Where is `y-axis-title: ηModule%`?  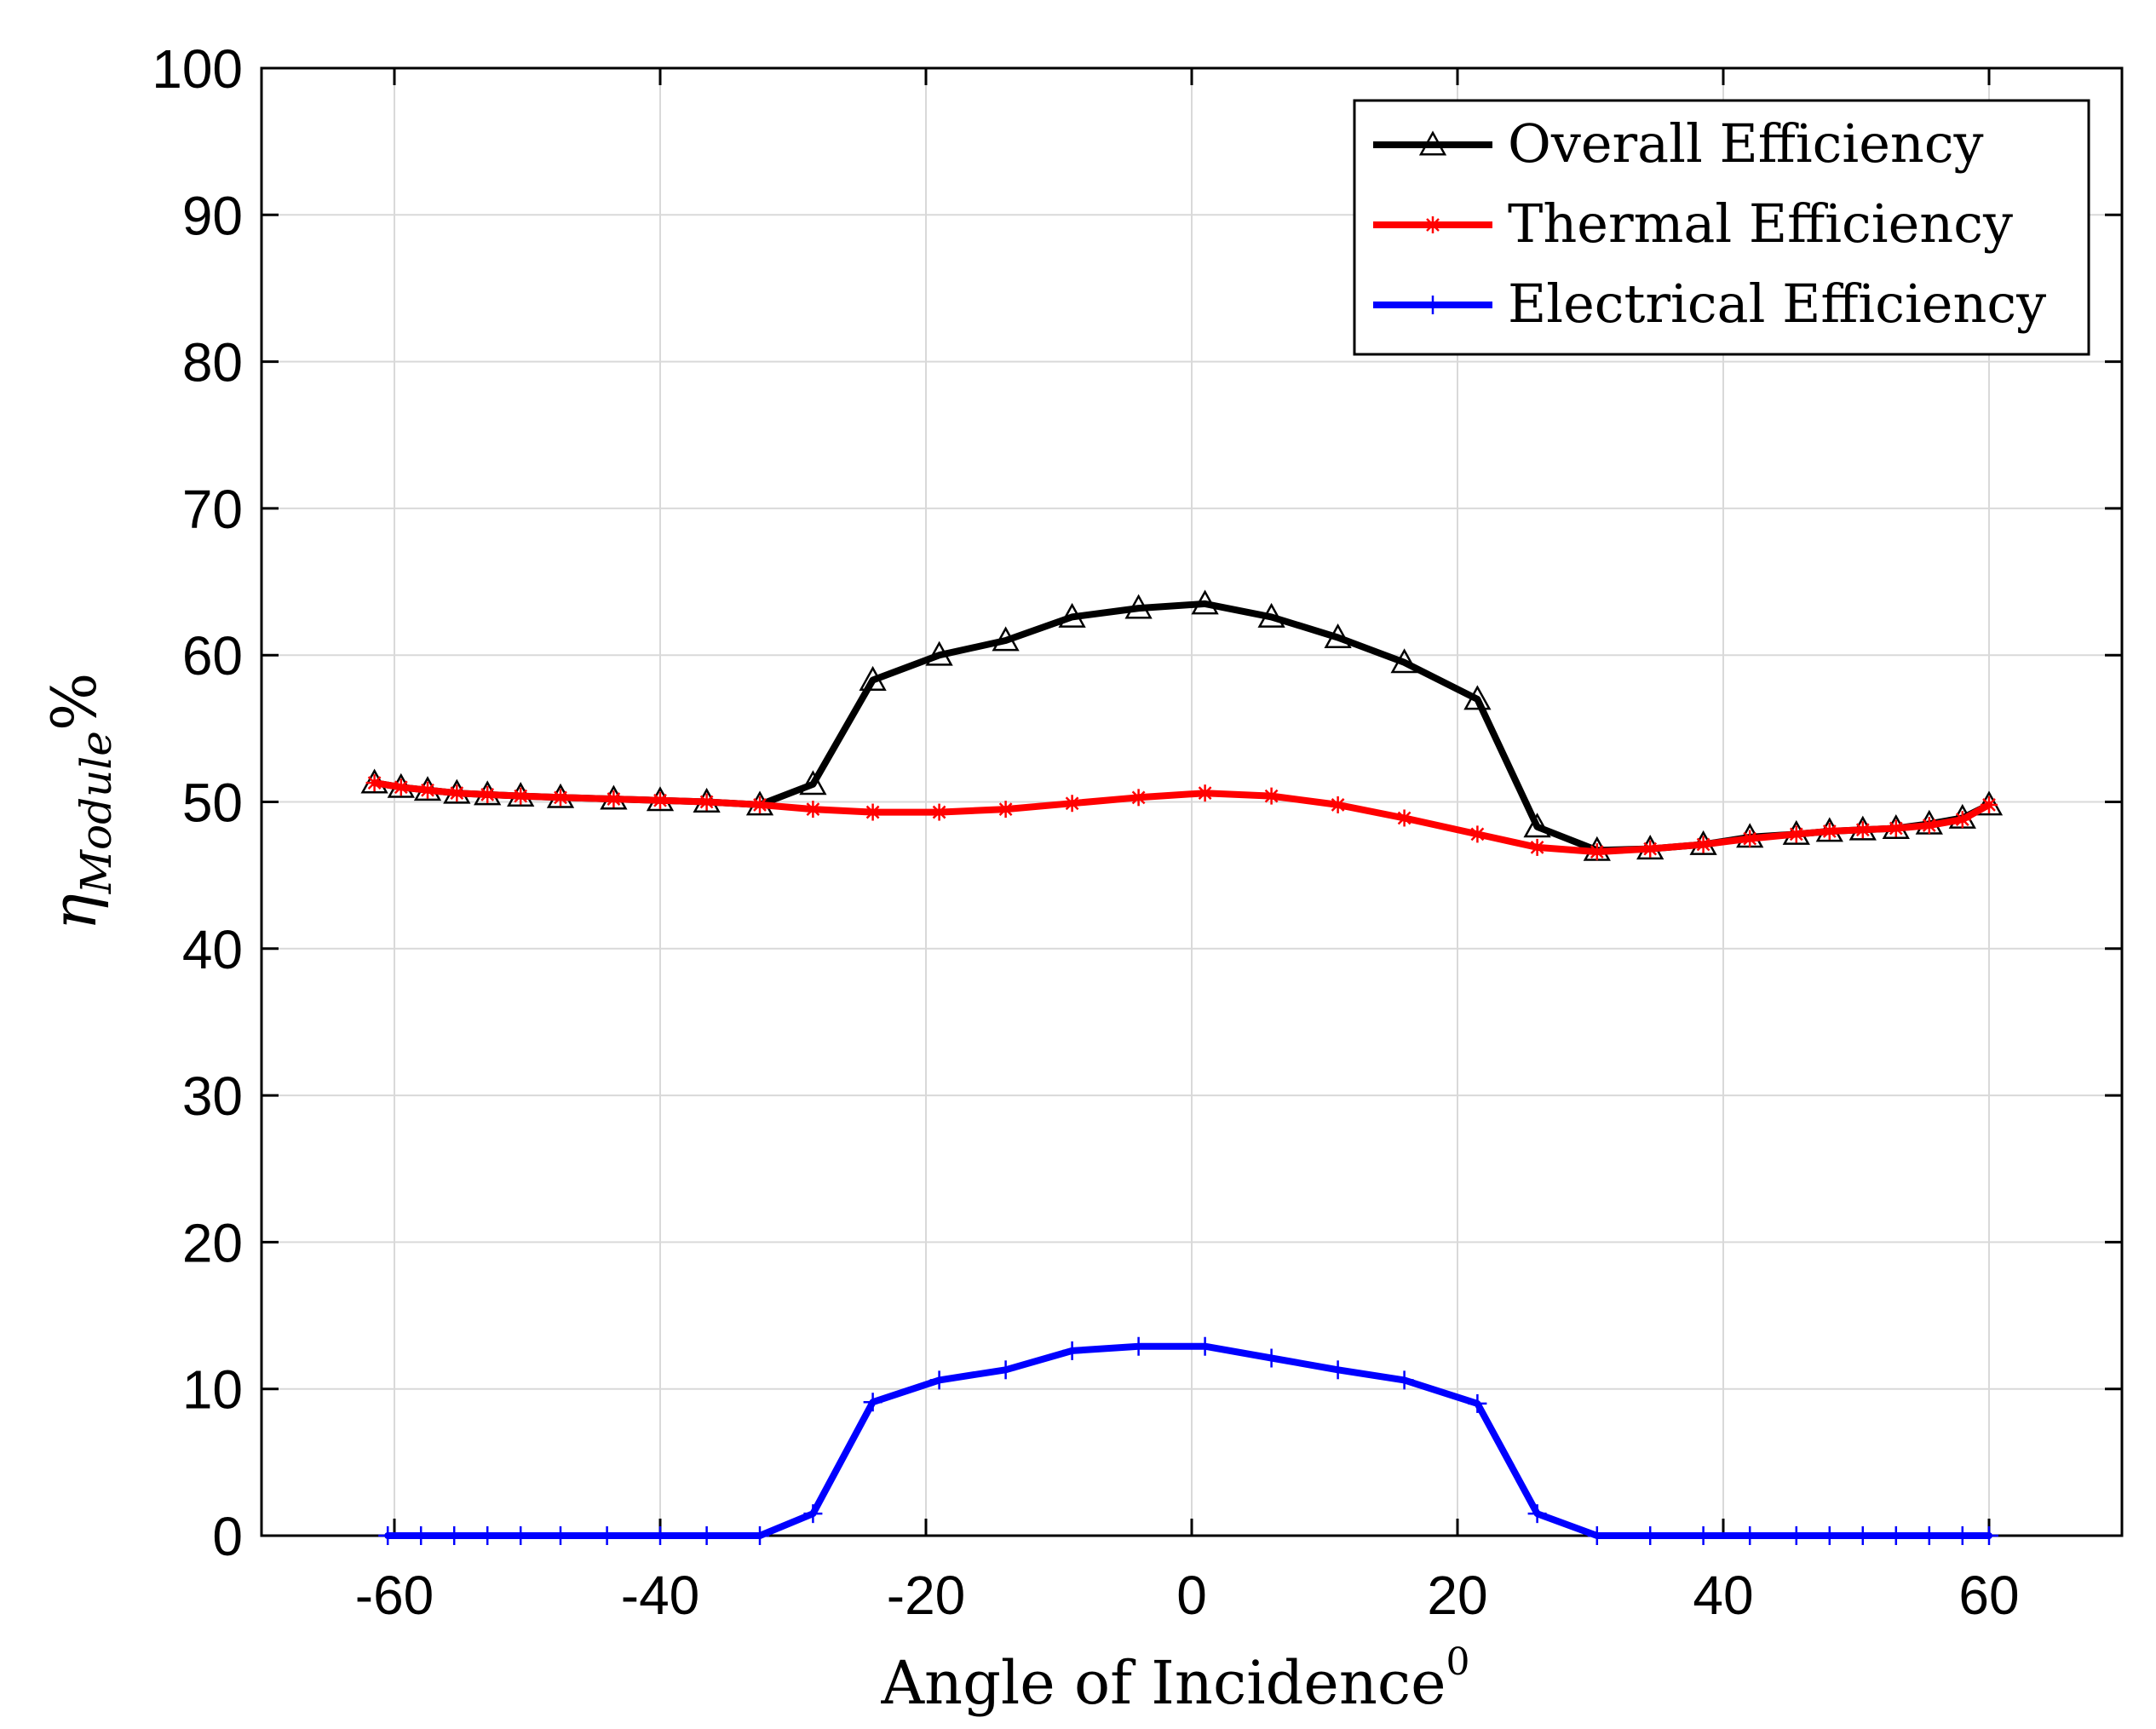
y-axis-title: ηModule% is located at coordinates (79, 802).